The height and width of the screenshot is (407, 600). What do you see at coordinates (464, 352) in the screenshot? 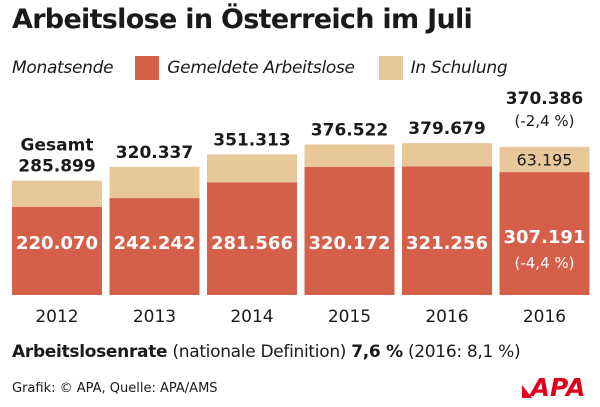
I see `rate-compare: (2016: 8,1 %)` at bounding box center [464, 352].